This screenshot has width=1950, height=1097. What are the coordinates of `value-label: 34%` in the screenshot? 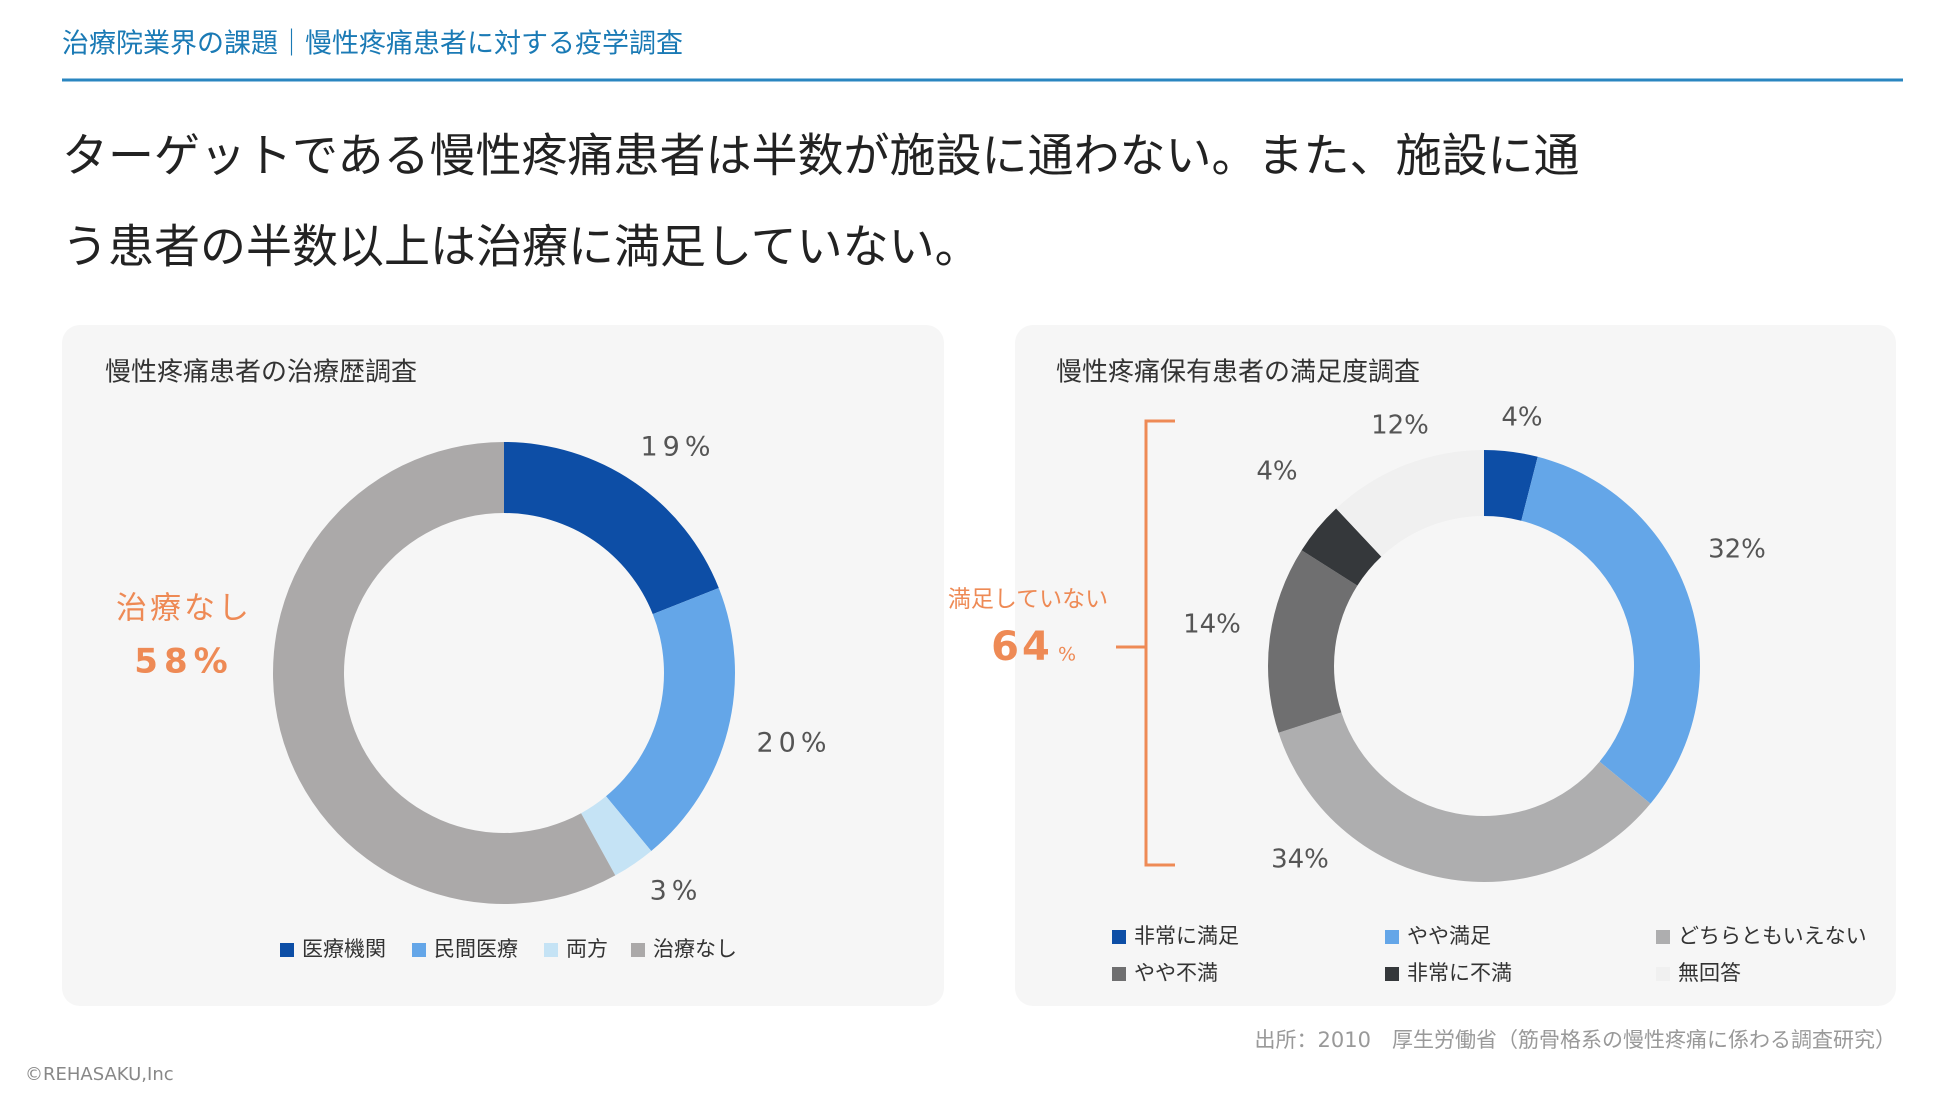 It's located at (1300, 860).